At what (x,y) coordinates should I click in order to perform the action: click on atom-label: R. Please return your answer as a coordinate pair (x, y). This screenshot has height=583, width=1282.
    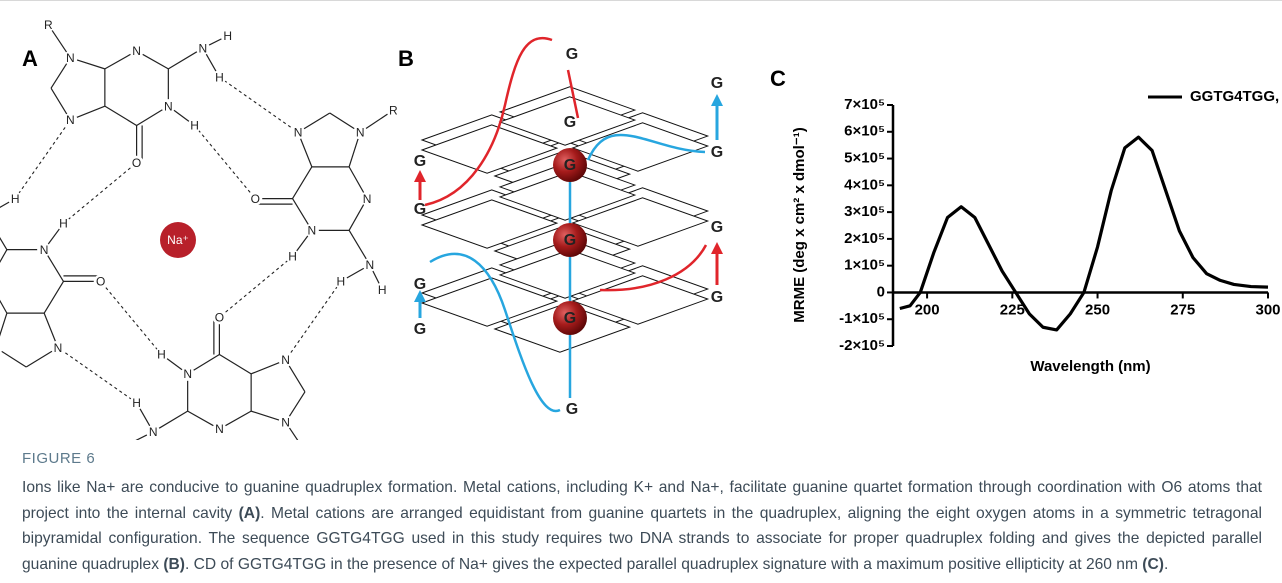
    Looking at the image, I should click on (48, 25).